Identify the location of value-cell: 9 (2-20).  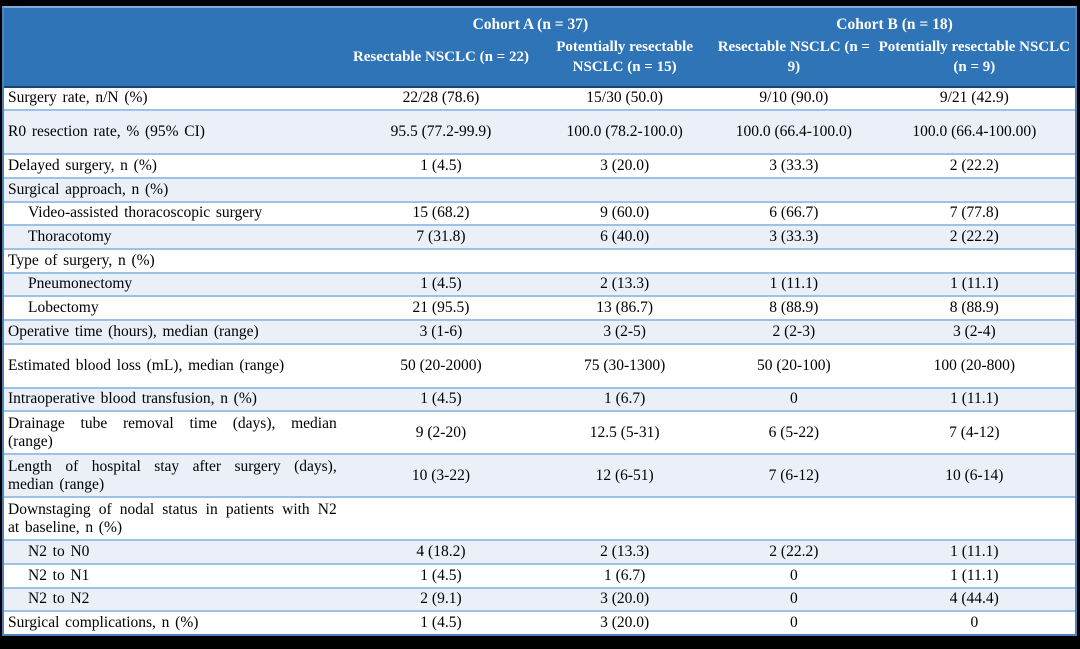
(441, 432).